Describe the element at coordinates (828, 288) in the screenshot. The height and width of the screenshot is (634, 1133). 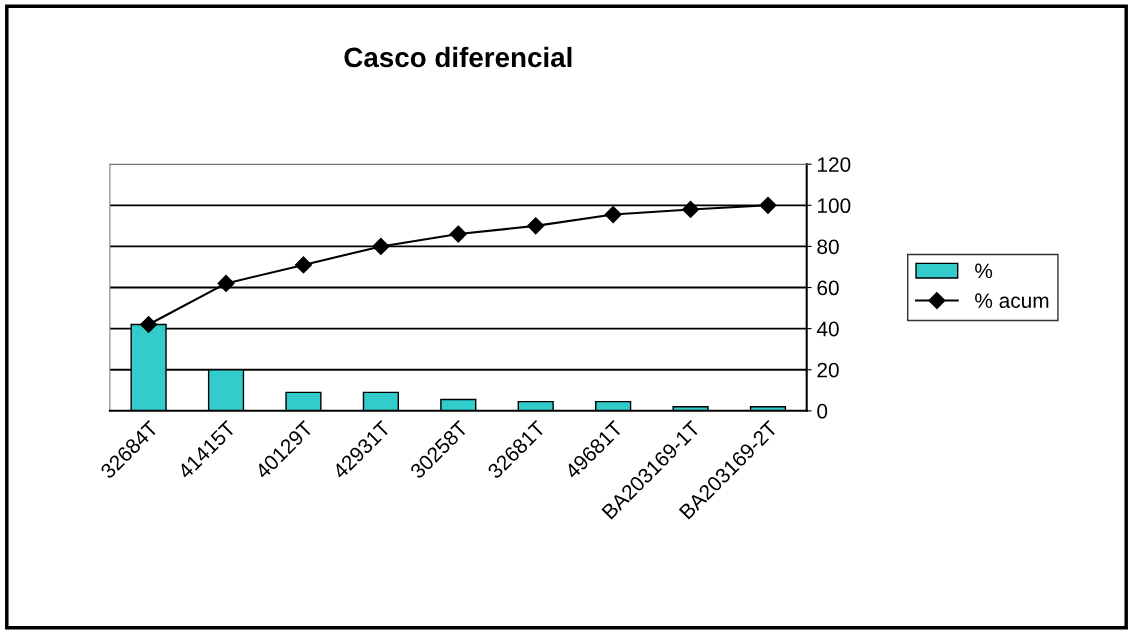
I see `y-tick-label: 60` at that location.